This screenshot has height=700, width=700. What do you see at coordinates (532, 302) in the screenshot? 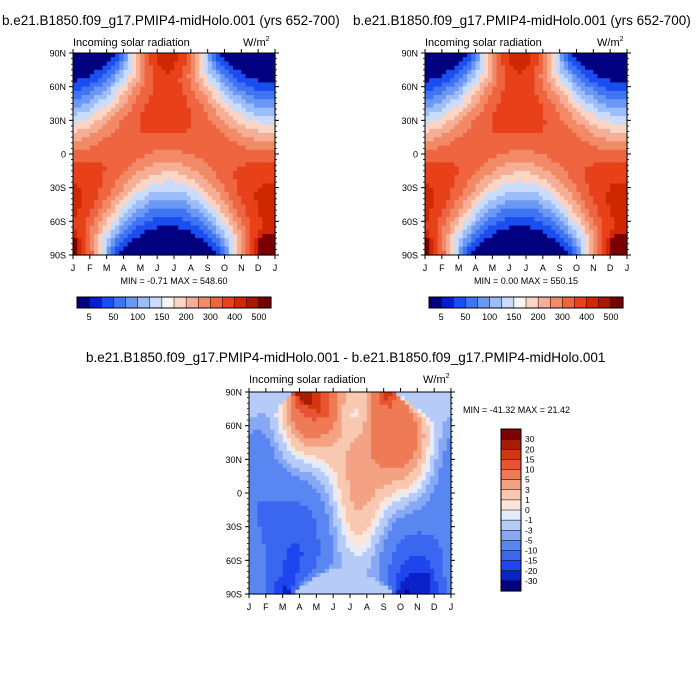
I see `colorbar-box` at bounding box center [532, 302].